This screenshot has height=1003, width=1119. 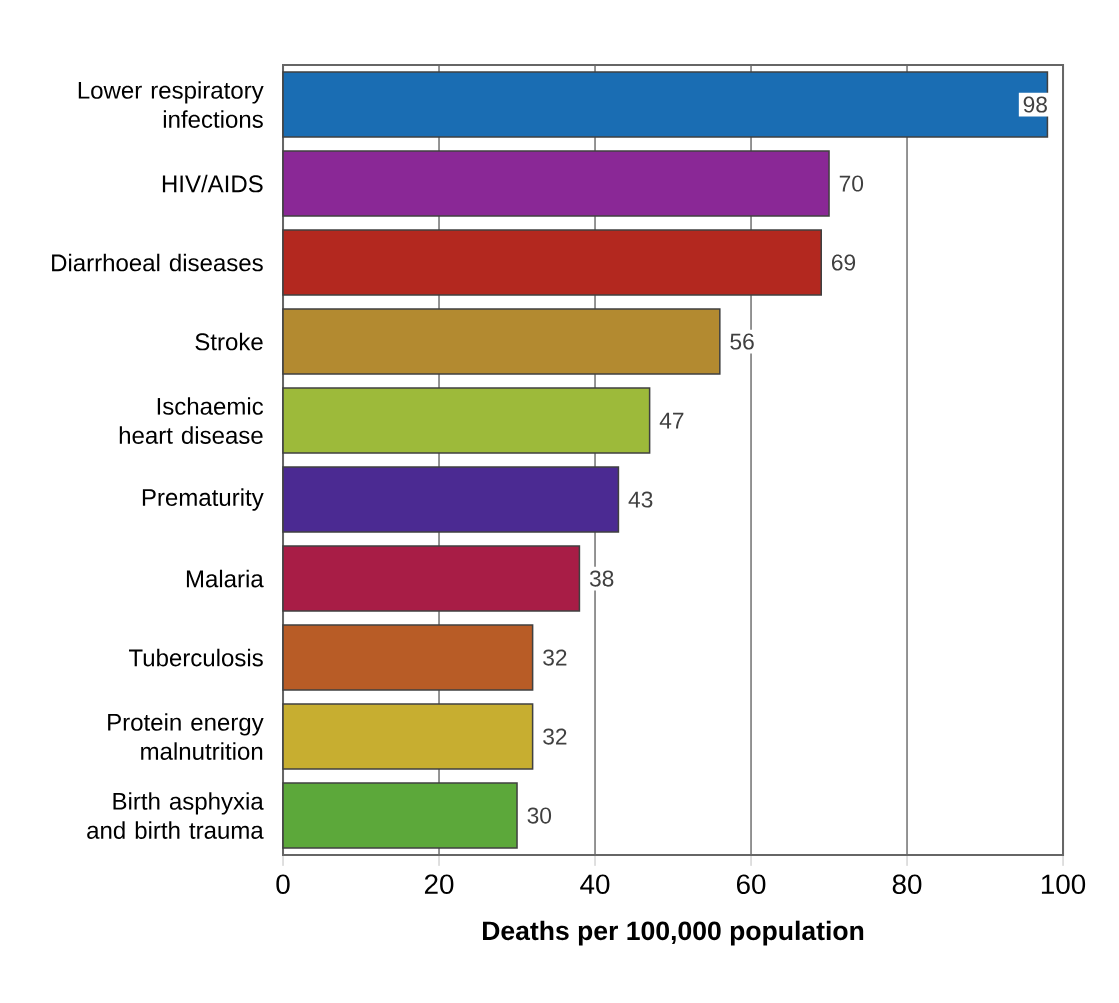 What do you see at coordinates (601, 578) in the screenshot?
I see `data-label: 38` at bounding box center [601, 578].